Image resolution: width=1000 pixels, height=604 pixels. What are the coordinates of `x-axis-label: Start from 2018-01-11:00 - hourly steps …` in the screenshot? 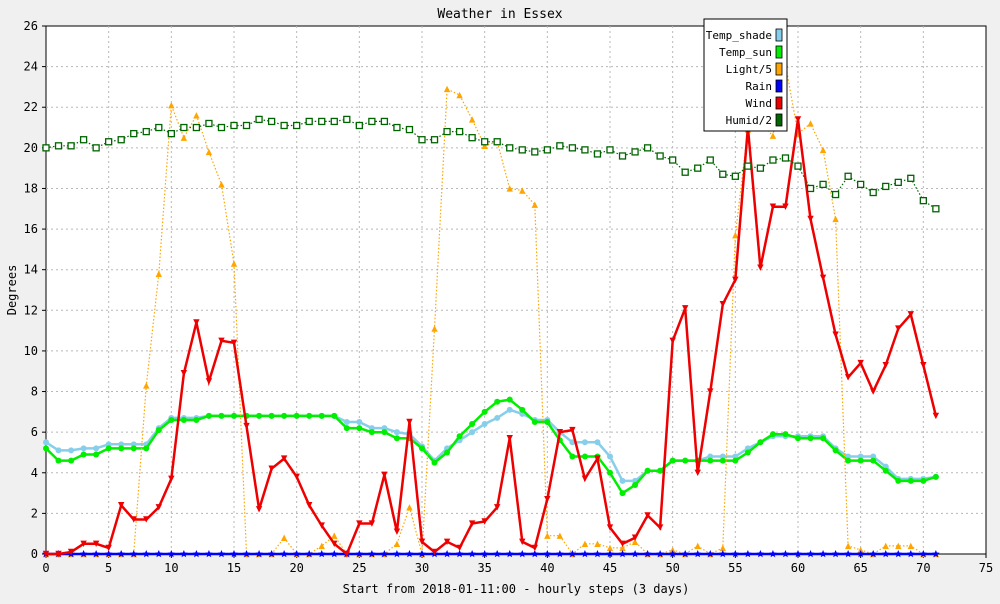 It's located at (516, 589).